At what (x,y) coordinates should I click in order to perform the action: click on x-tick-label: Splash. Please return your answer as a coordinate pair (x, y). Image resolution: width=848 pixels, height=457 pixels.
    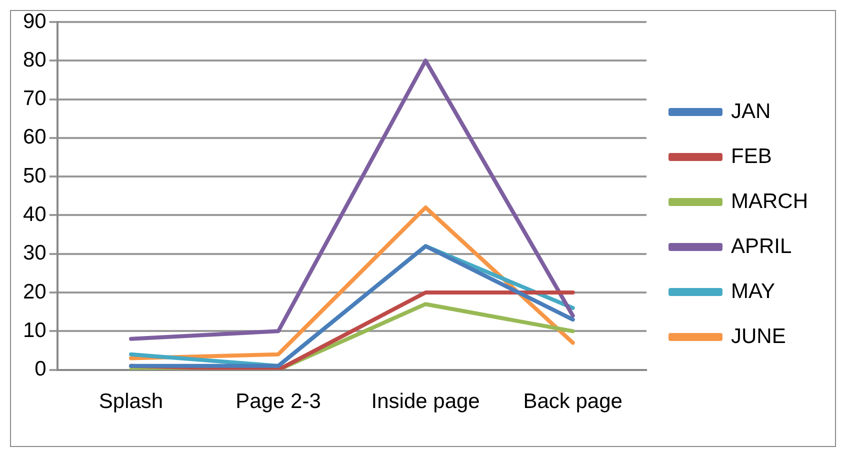
    Looking at the image, I should click on (131, 402).